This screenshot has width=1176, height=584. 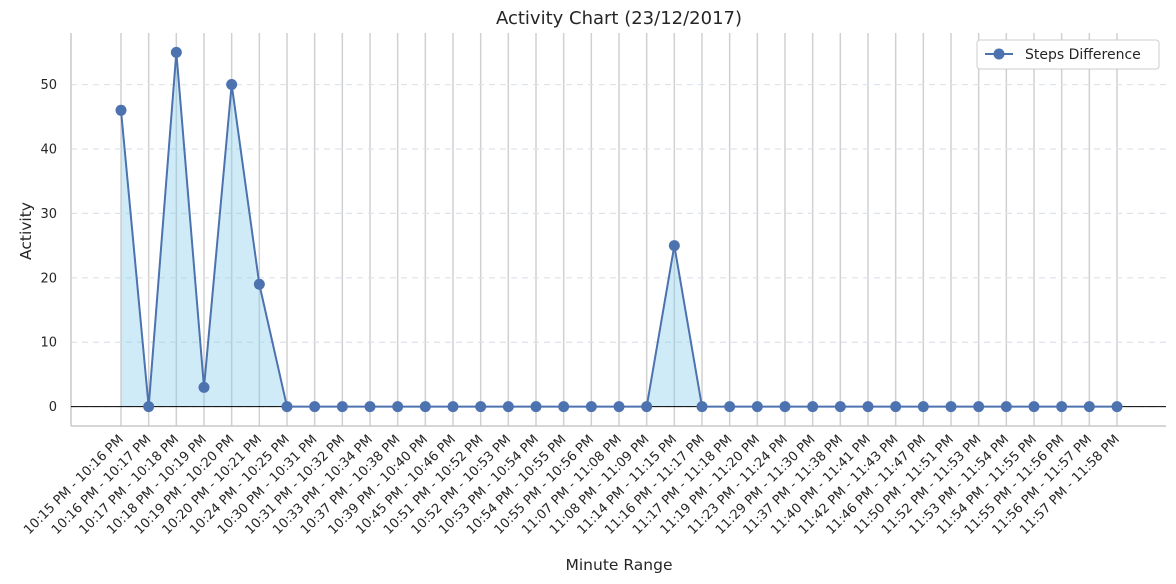 I want to click on y-tick-label: 0, so click(x=53, y=407).